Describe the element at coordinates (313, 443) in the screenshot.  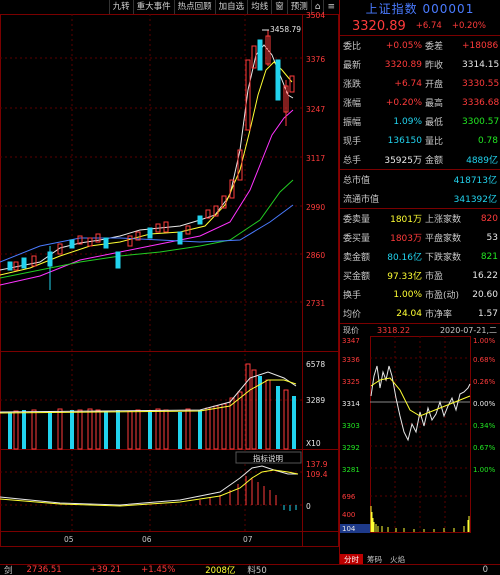
I see `volume-level: X10` at that location.